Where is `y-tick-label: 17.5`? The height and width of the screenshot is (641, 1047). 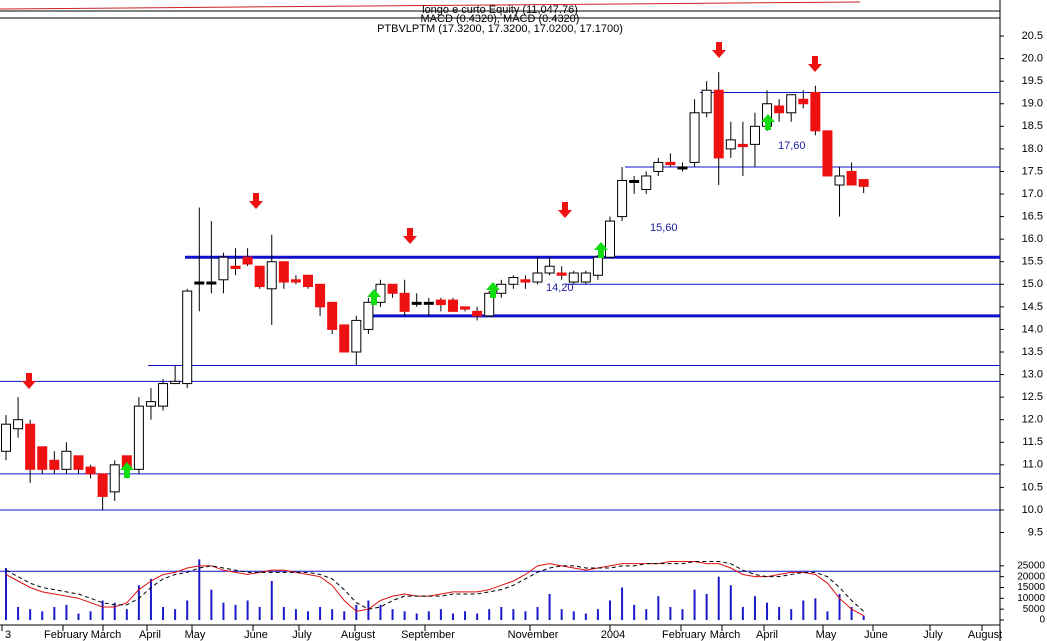 y-tick-label: 17.5 is located at coordinates (1032, 171).